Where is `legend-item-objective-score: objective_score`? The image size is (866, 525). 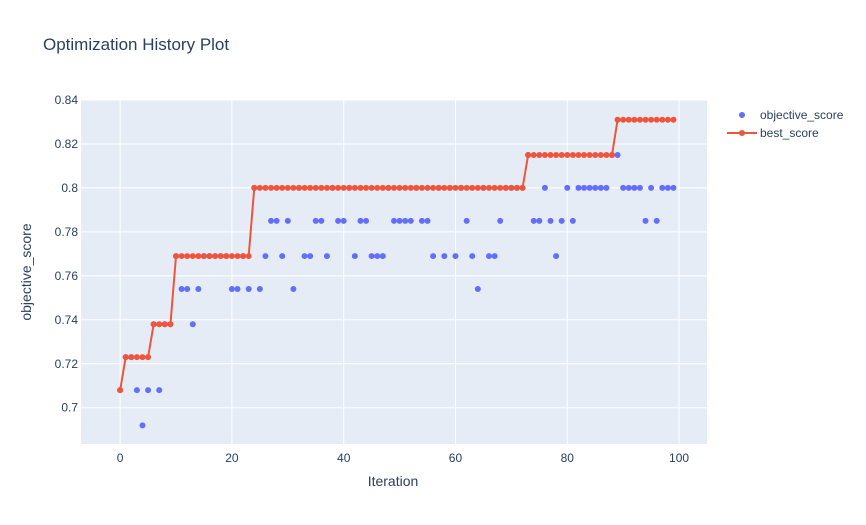 legend-item-objective-score: objective_score is located at coordinates (791, 115).